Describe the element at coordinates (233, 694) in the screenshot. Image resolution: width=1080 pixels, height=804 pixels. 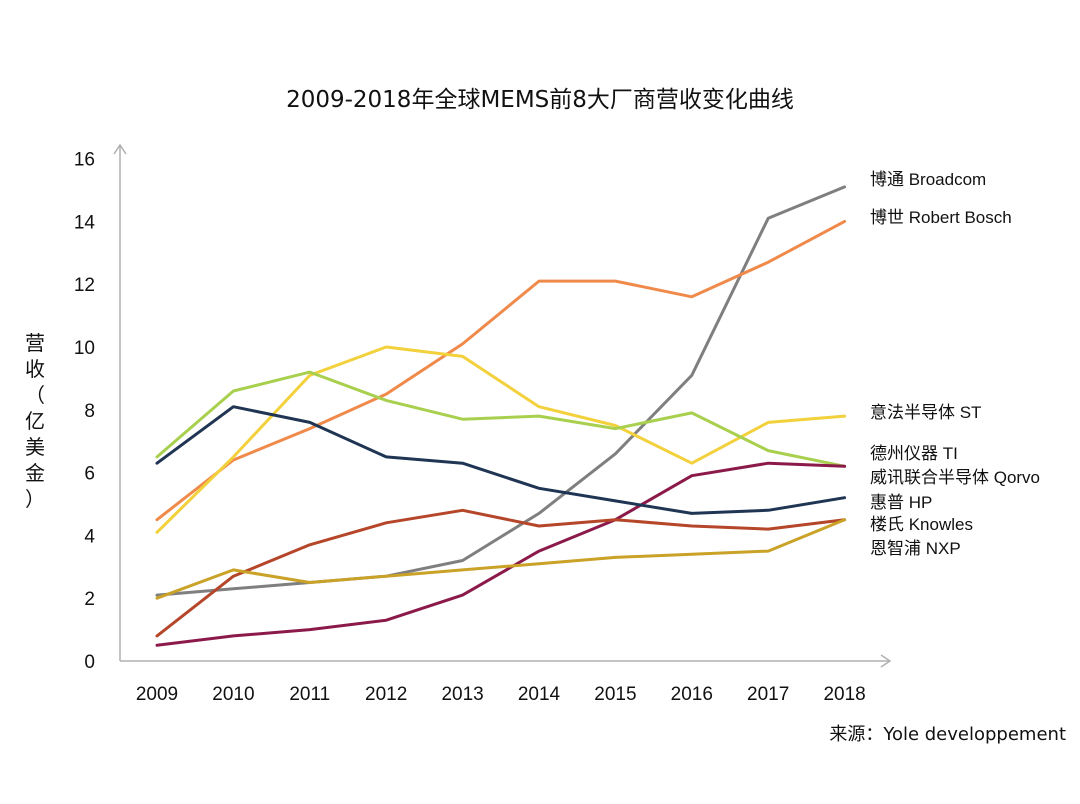
I see `x-tick-label: 2010` at that location.